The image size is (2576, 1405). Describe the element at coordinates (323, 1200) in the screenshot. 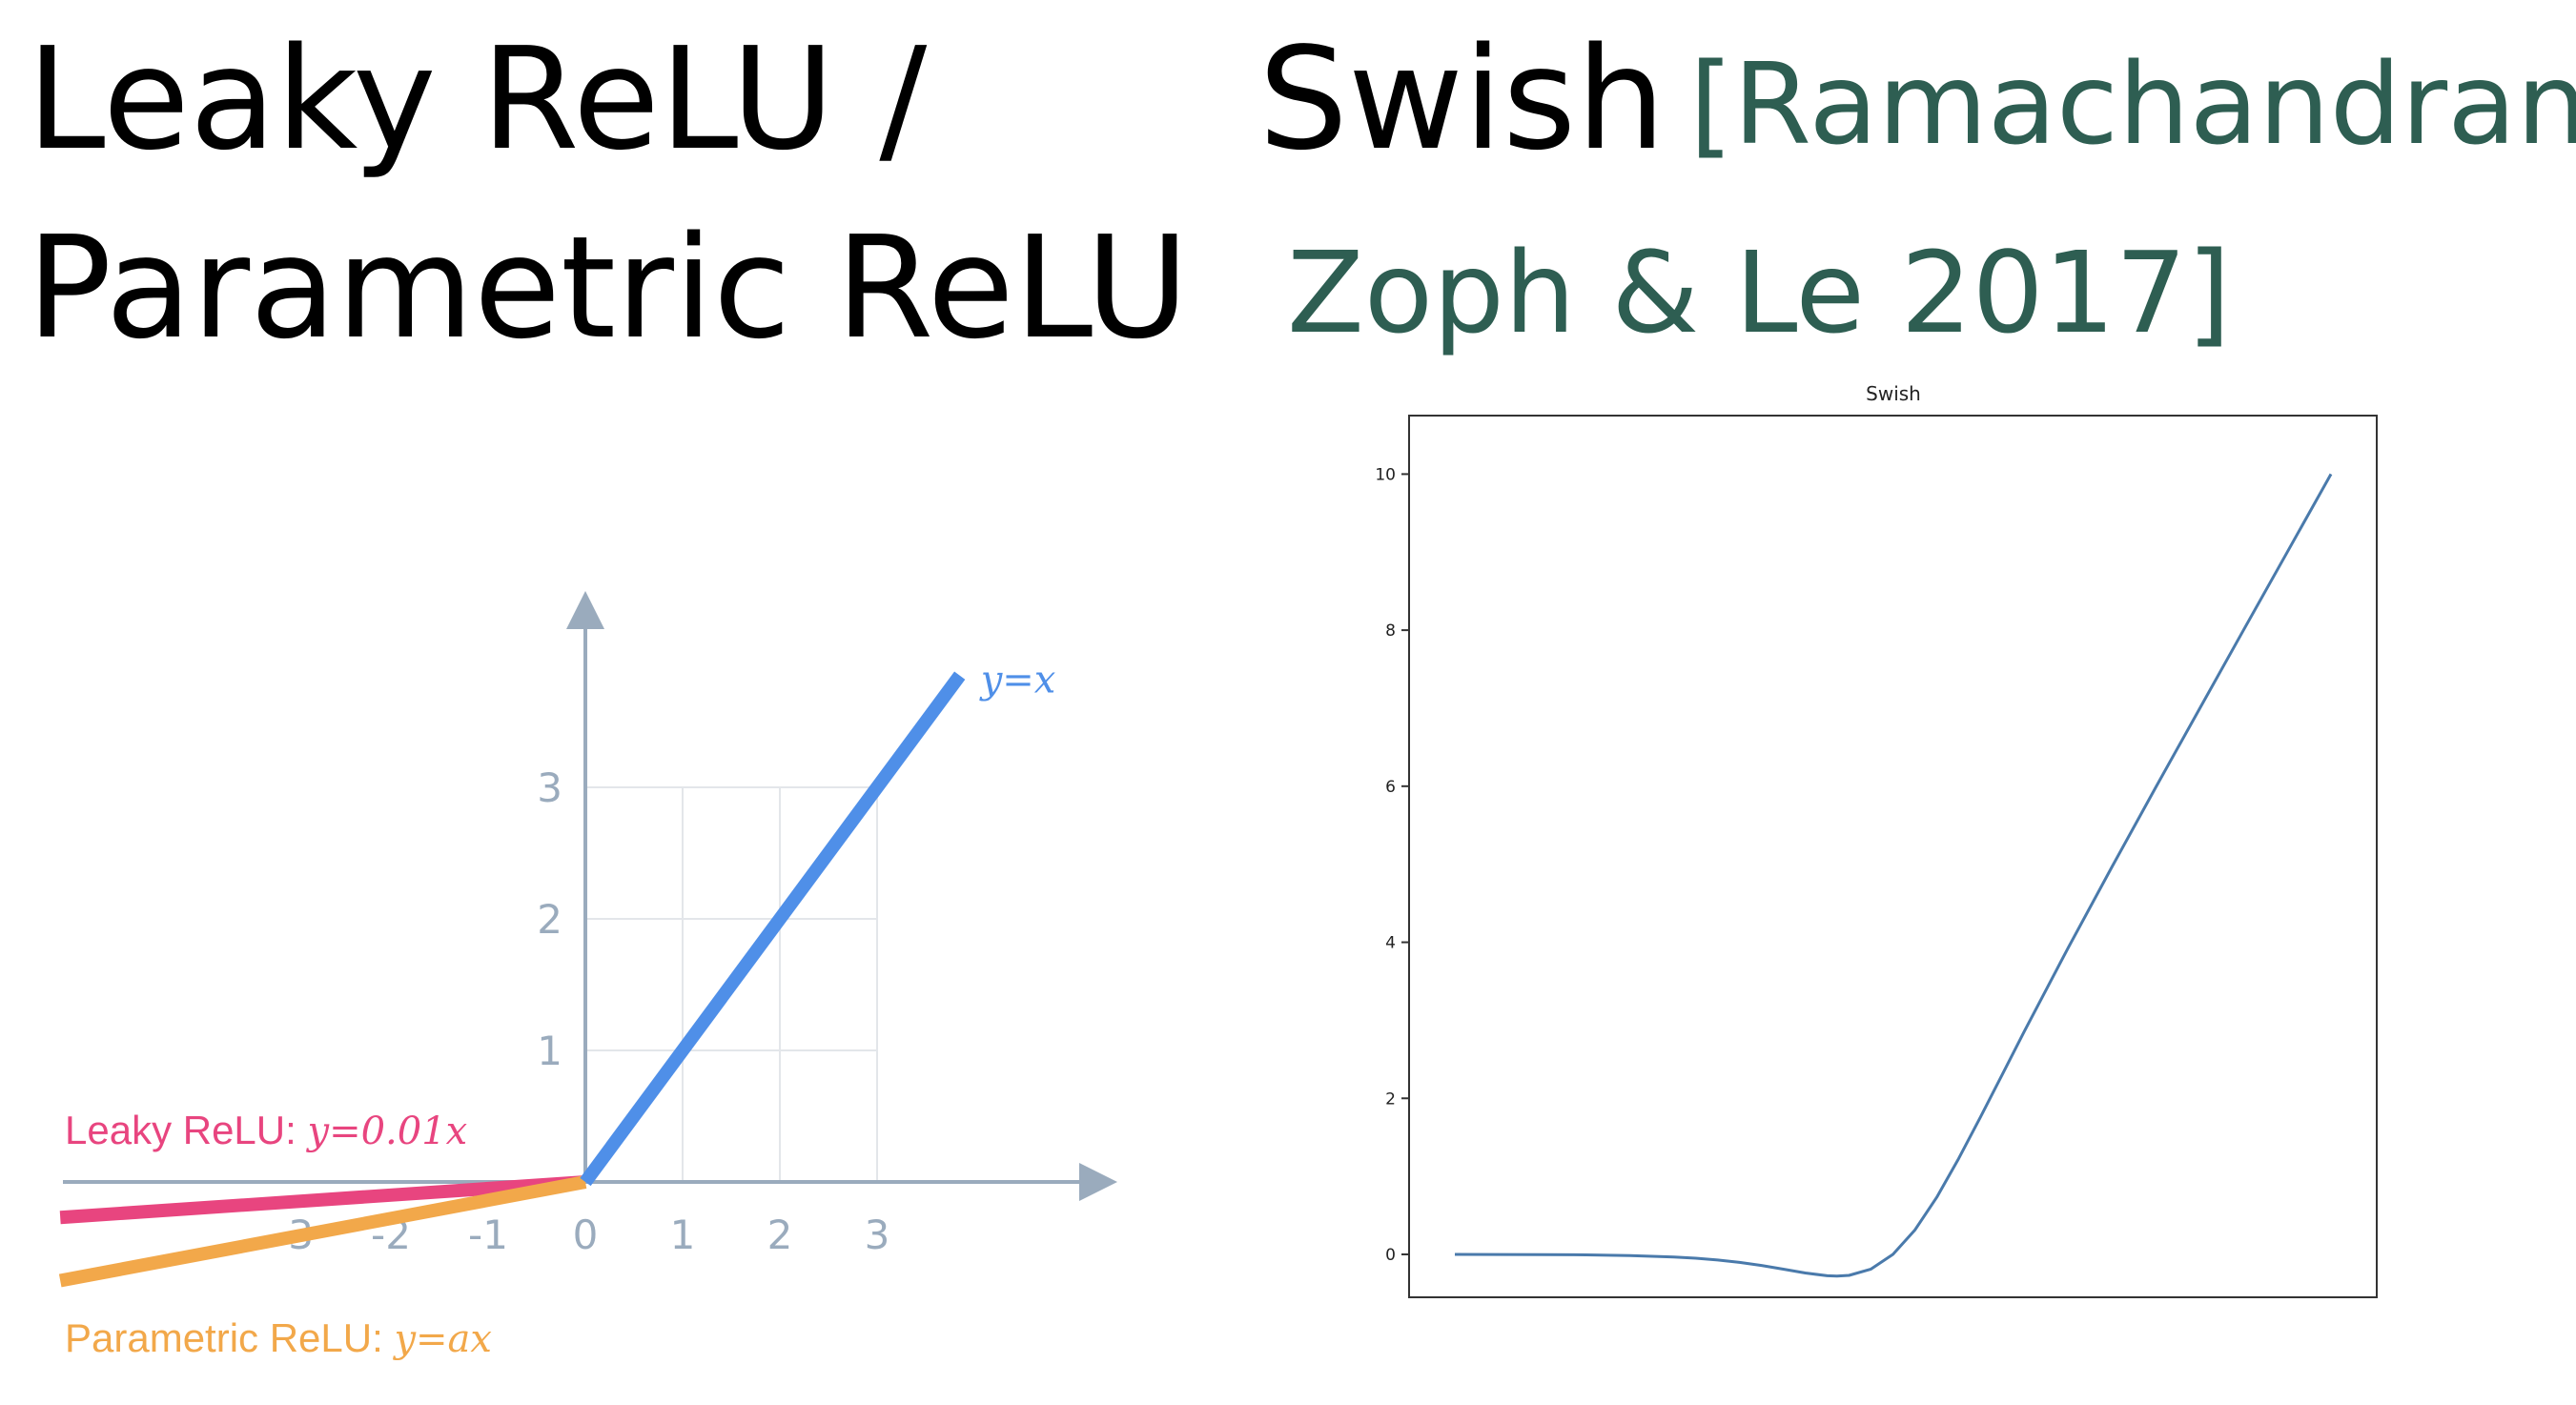

I see `leaky-relu-line` at that location.